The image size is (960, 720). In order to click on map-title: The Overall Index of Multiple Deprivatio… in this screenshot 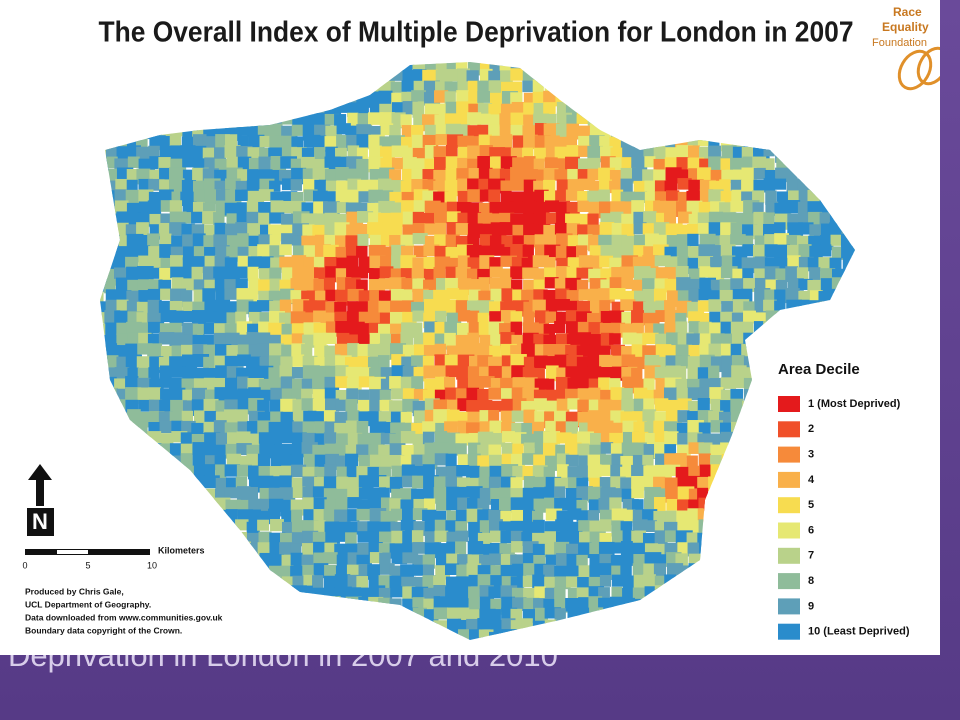, I will do `click(476, 33)`.